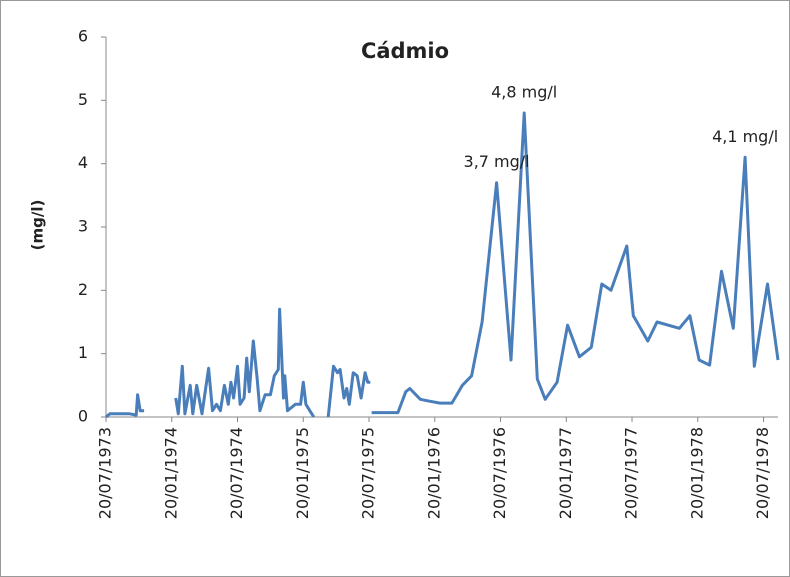 This screenshot has width=790, height=577. What do you see at coordinates (368, 473) in the screenshot?
I see `x-tick-label: 20/07/1975` at bounding box center [368, 473].